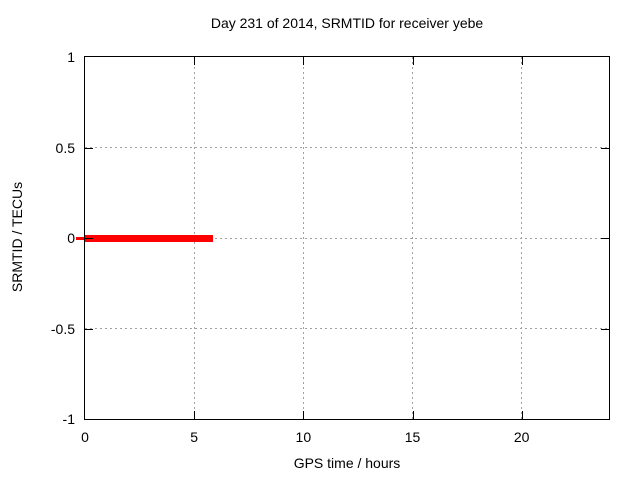 The width and height of the screenshot is (640, 480). What do you see at coordinates (605, 148) in the screenshot?
I see `y-tick-right-0.5` at bounding box center [605, 148].